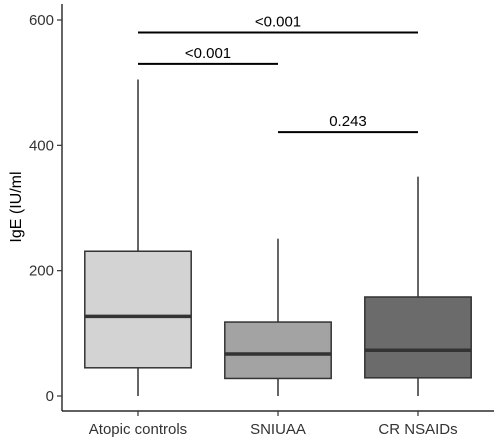 This screenshot has width=498, height=440. I want to click on y-tick-label: 0, so click(50, 396).